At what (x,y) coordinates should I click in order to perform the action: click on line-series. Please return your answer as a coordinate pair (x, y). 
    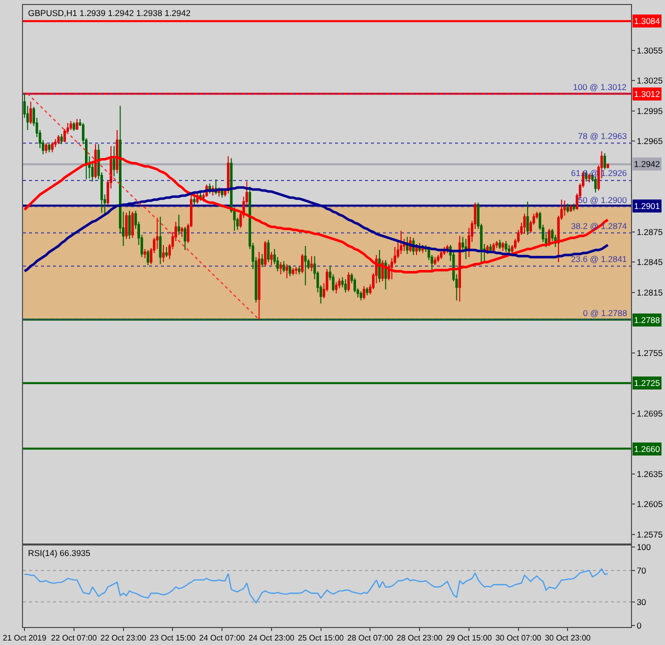
    Looking at the image, I should click on (316, 586).